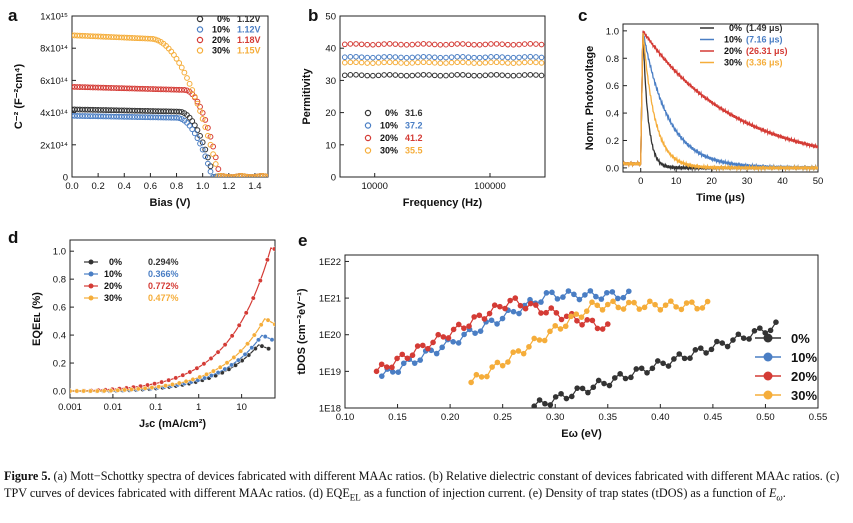  I want to click on legend-marker, so click(368, 138).